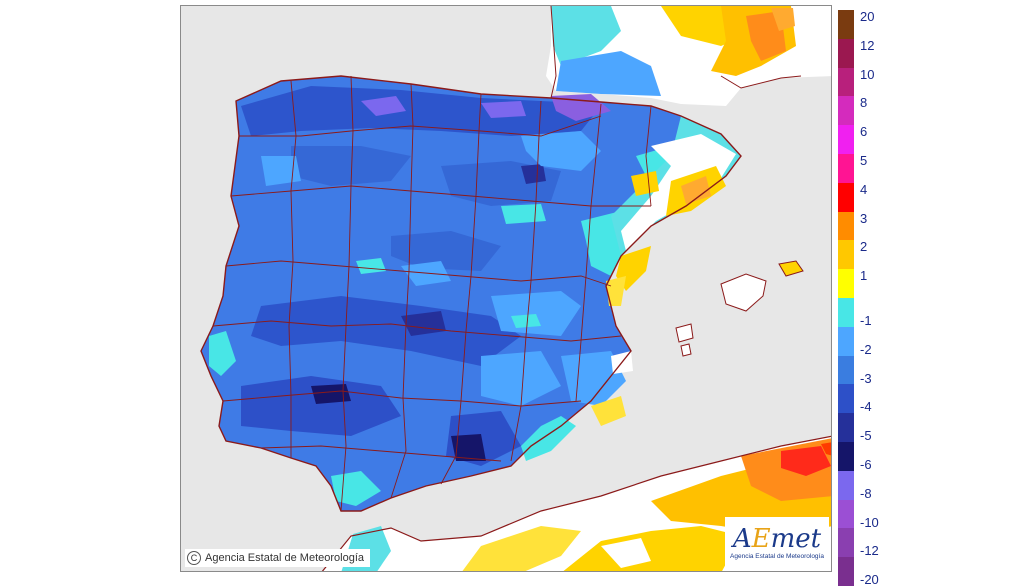  I want to click on africa-region, so click(576, 503).